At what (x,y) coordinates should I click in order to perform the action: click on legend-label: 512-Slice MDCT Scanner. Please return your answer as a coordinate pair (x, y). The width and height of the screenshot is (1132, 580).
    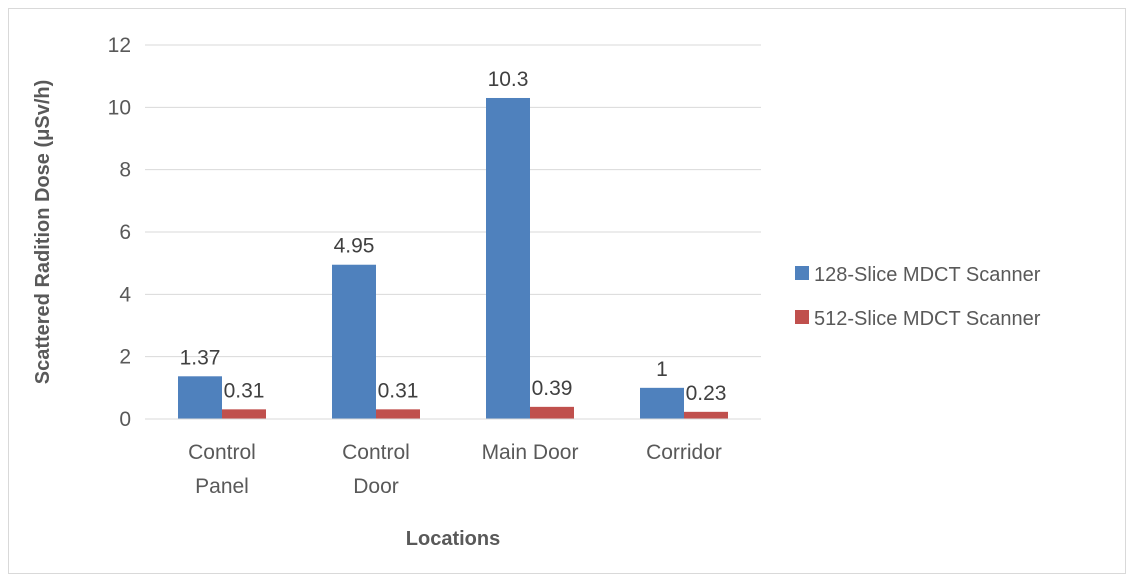
    Looking at the image, I should click on (927, 319).